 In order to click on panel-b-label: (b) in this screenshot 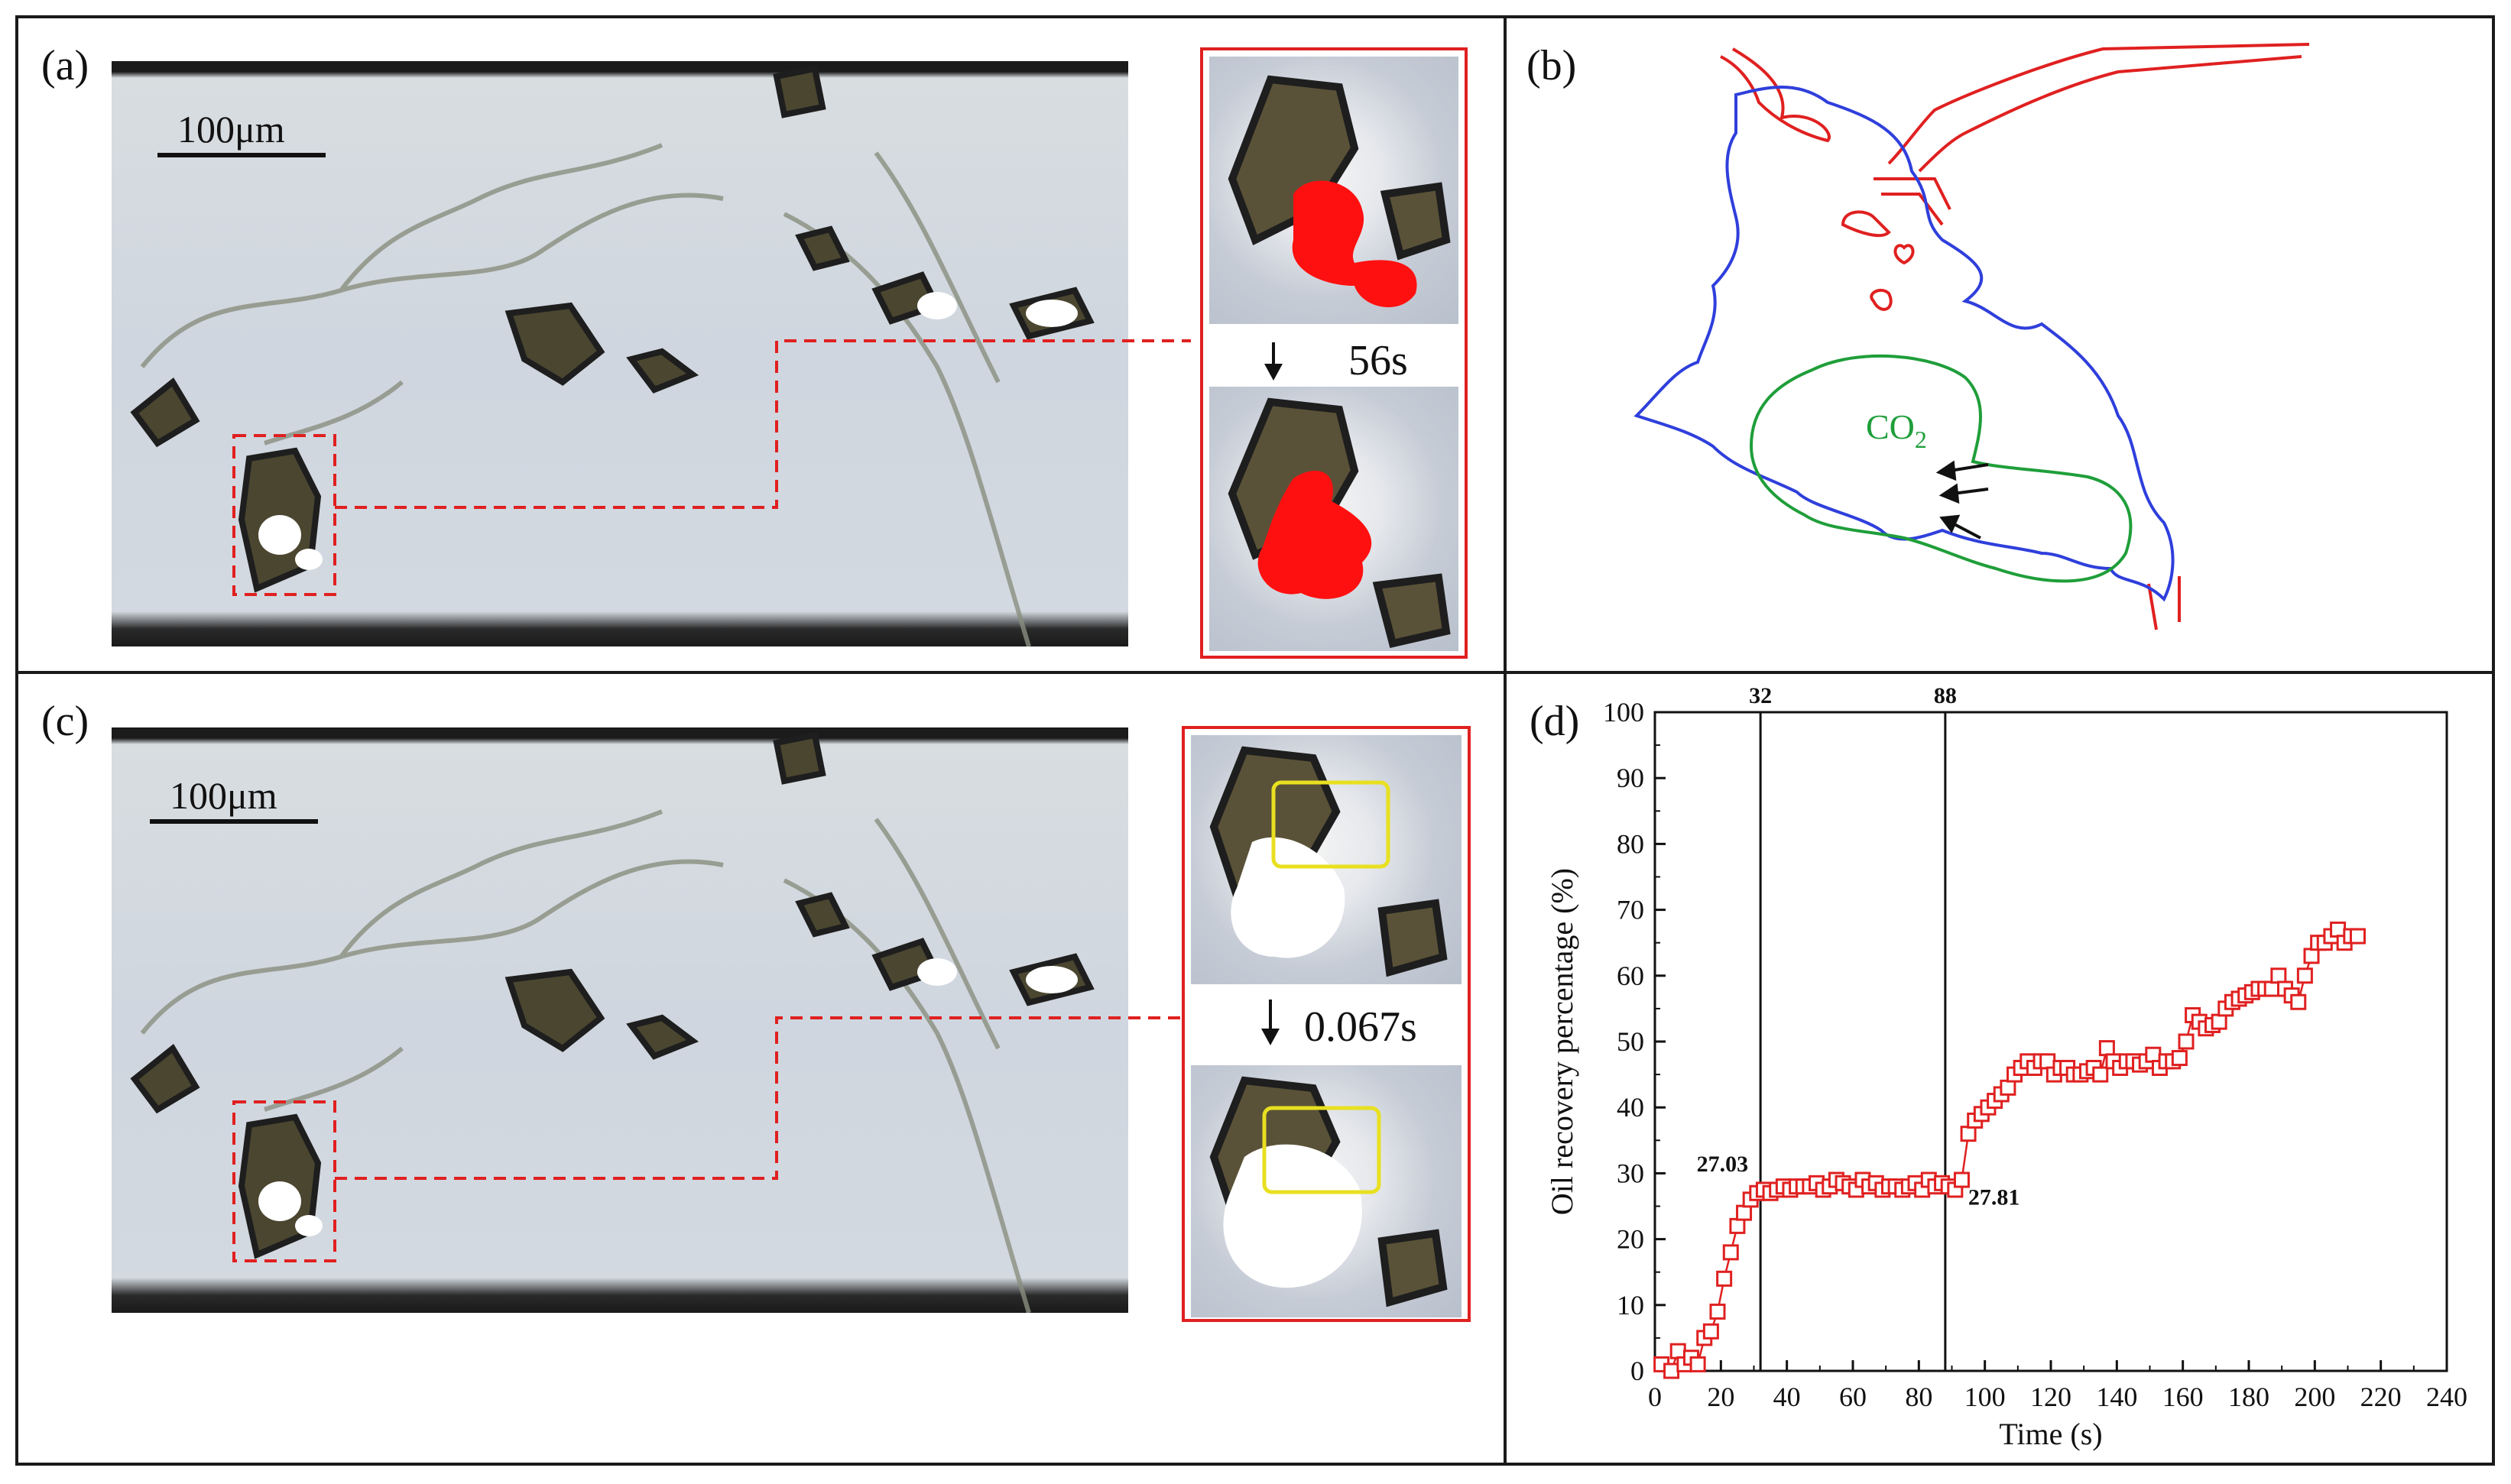, I will do `click(1551, 66)`.